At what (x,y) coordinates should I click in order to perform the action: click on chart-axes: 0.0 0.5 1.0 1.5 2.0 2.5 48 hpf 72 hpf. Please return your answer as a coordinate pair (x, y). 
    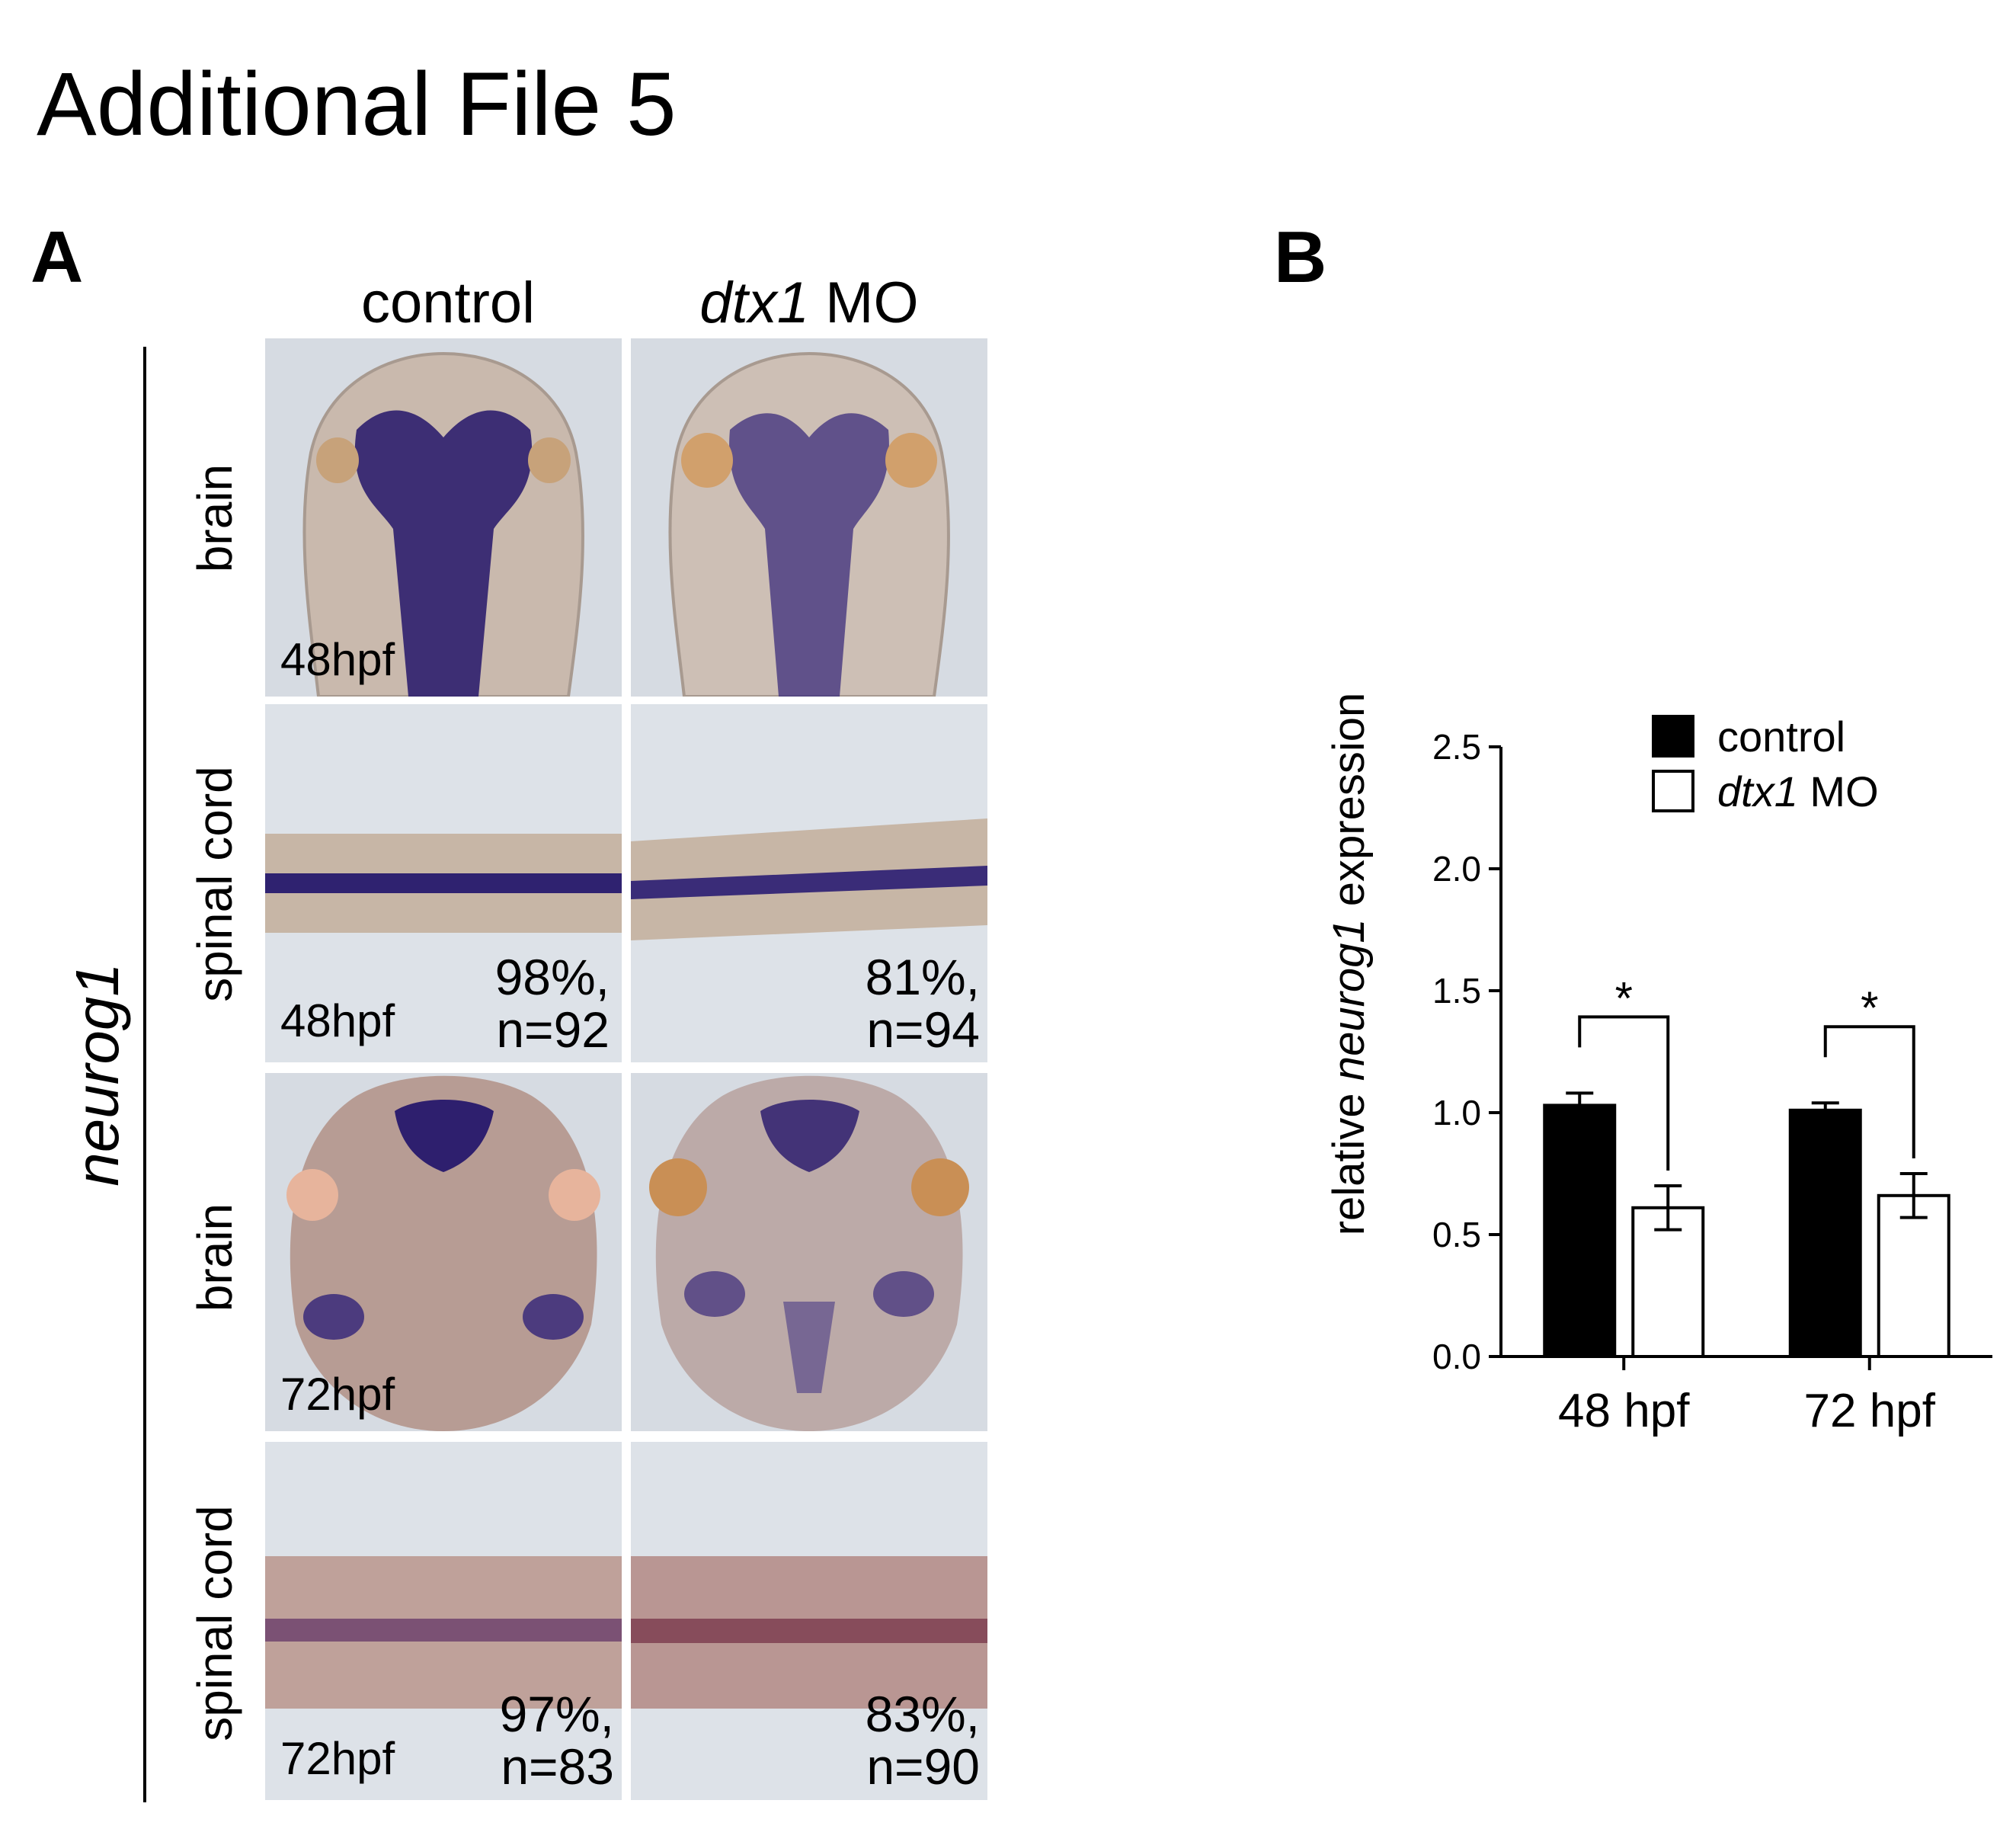
    Looking at the image, I should click on (1712, 1082).